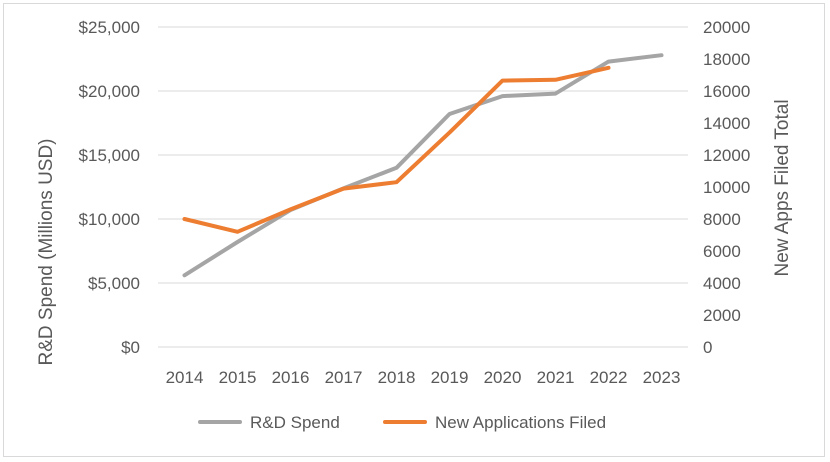 This screenshot has height=462, width=830. I want to click on y2-tick-label: 12000, so click(726, 155).